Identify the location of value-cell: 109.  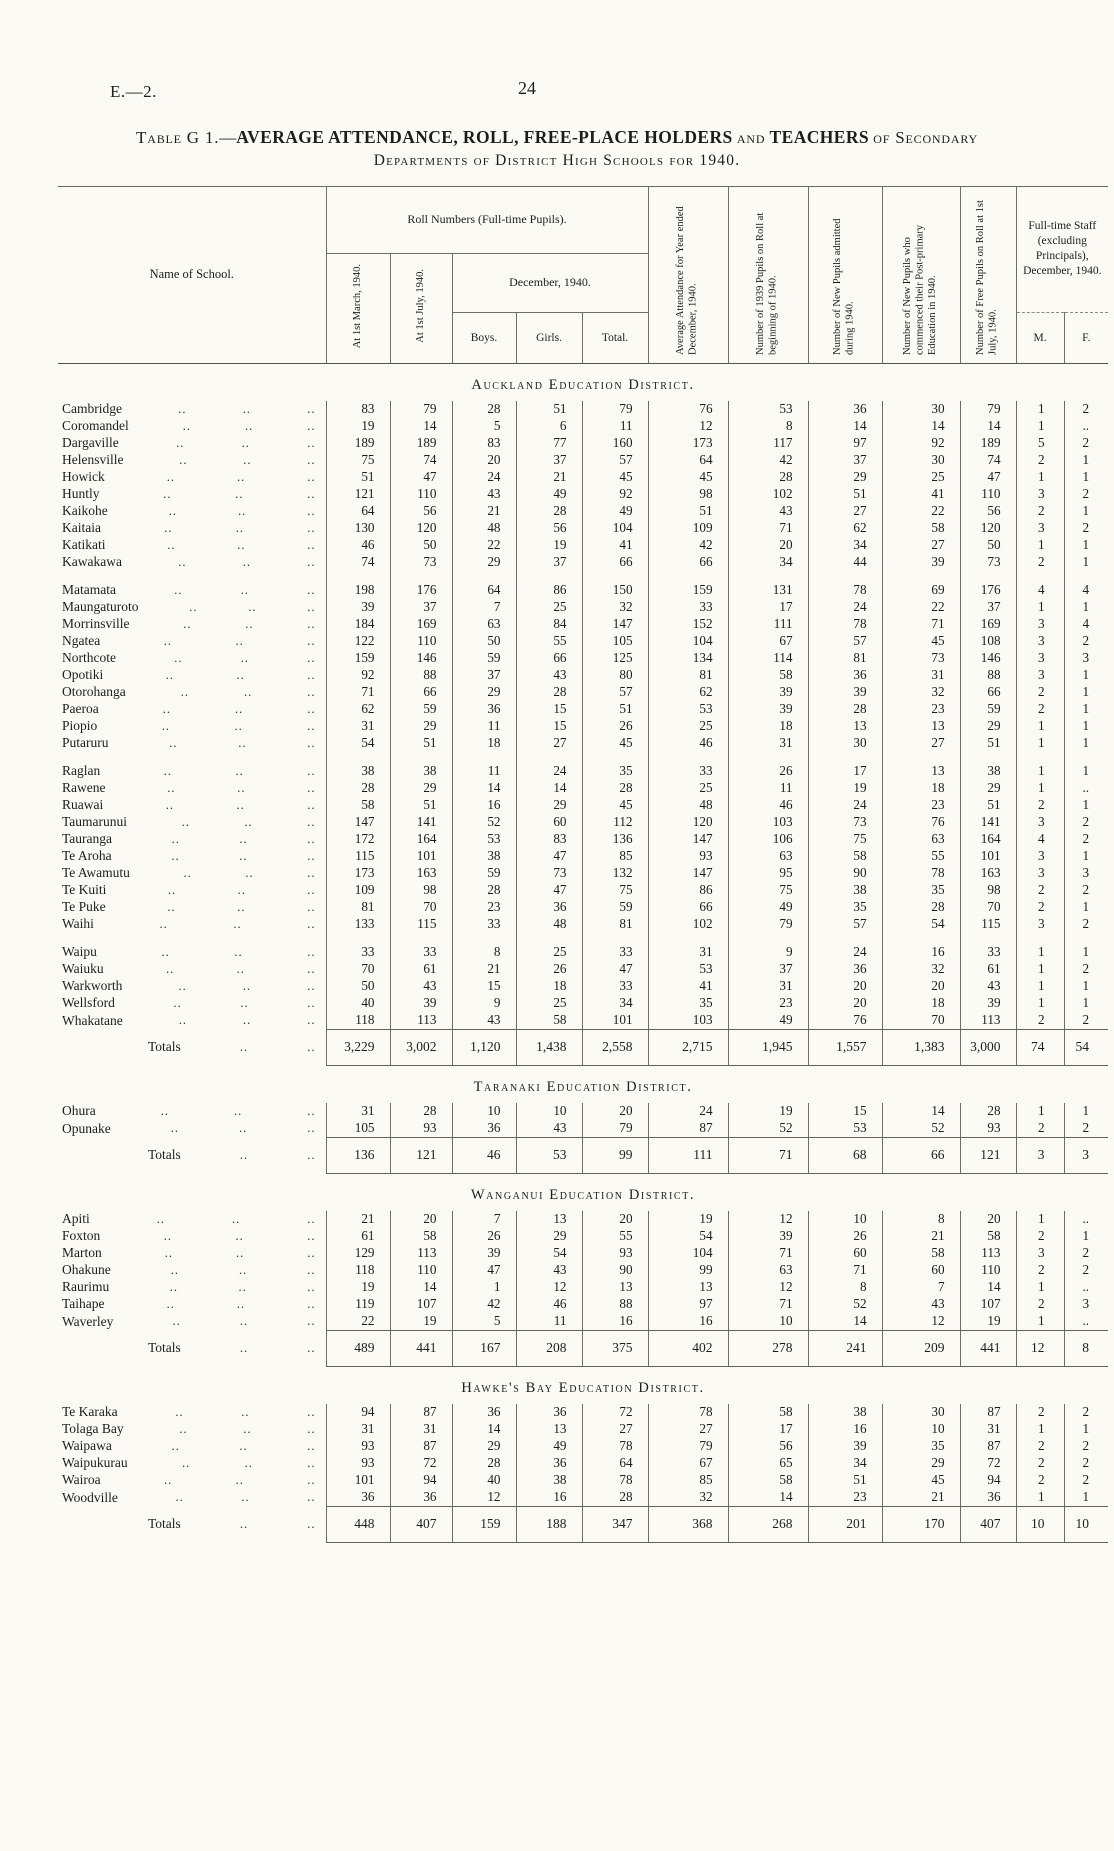
(357, 890).